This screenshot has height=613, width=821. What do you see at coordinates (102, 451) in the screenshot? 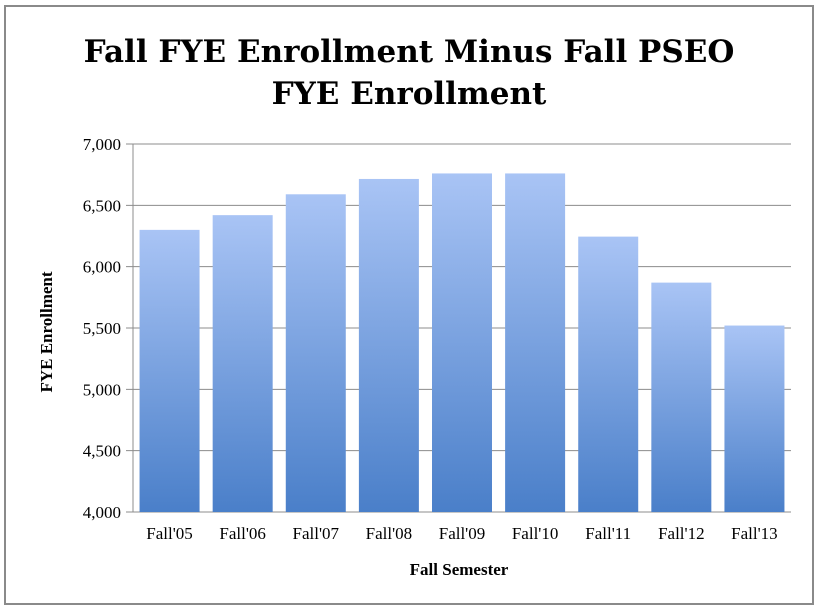
I see `y-tick-label: 4,500` at bounding box center [102, 451].